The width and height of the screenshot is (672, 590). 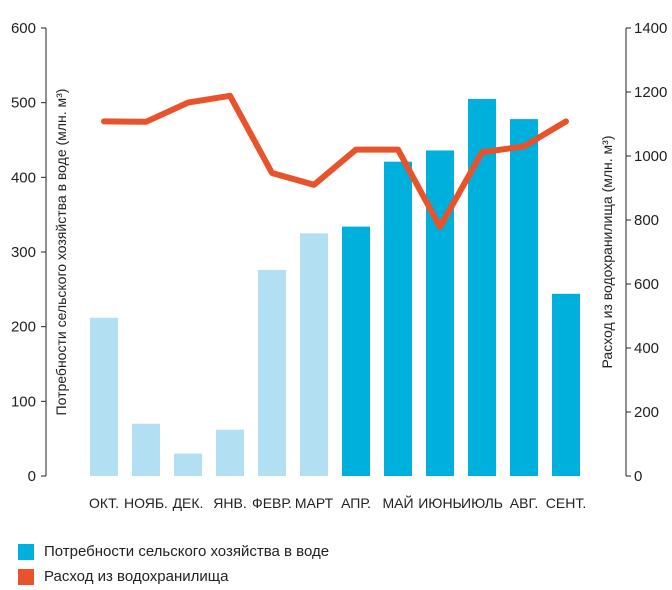 I want to click on left-tick-label: 400, so click(x=23, y=177).